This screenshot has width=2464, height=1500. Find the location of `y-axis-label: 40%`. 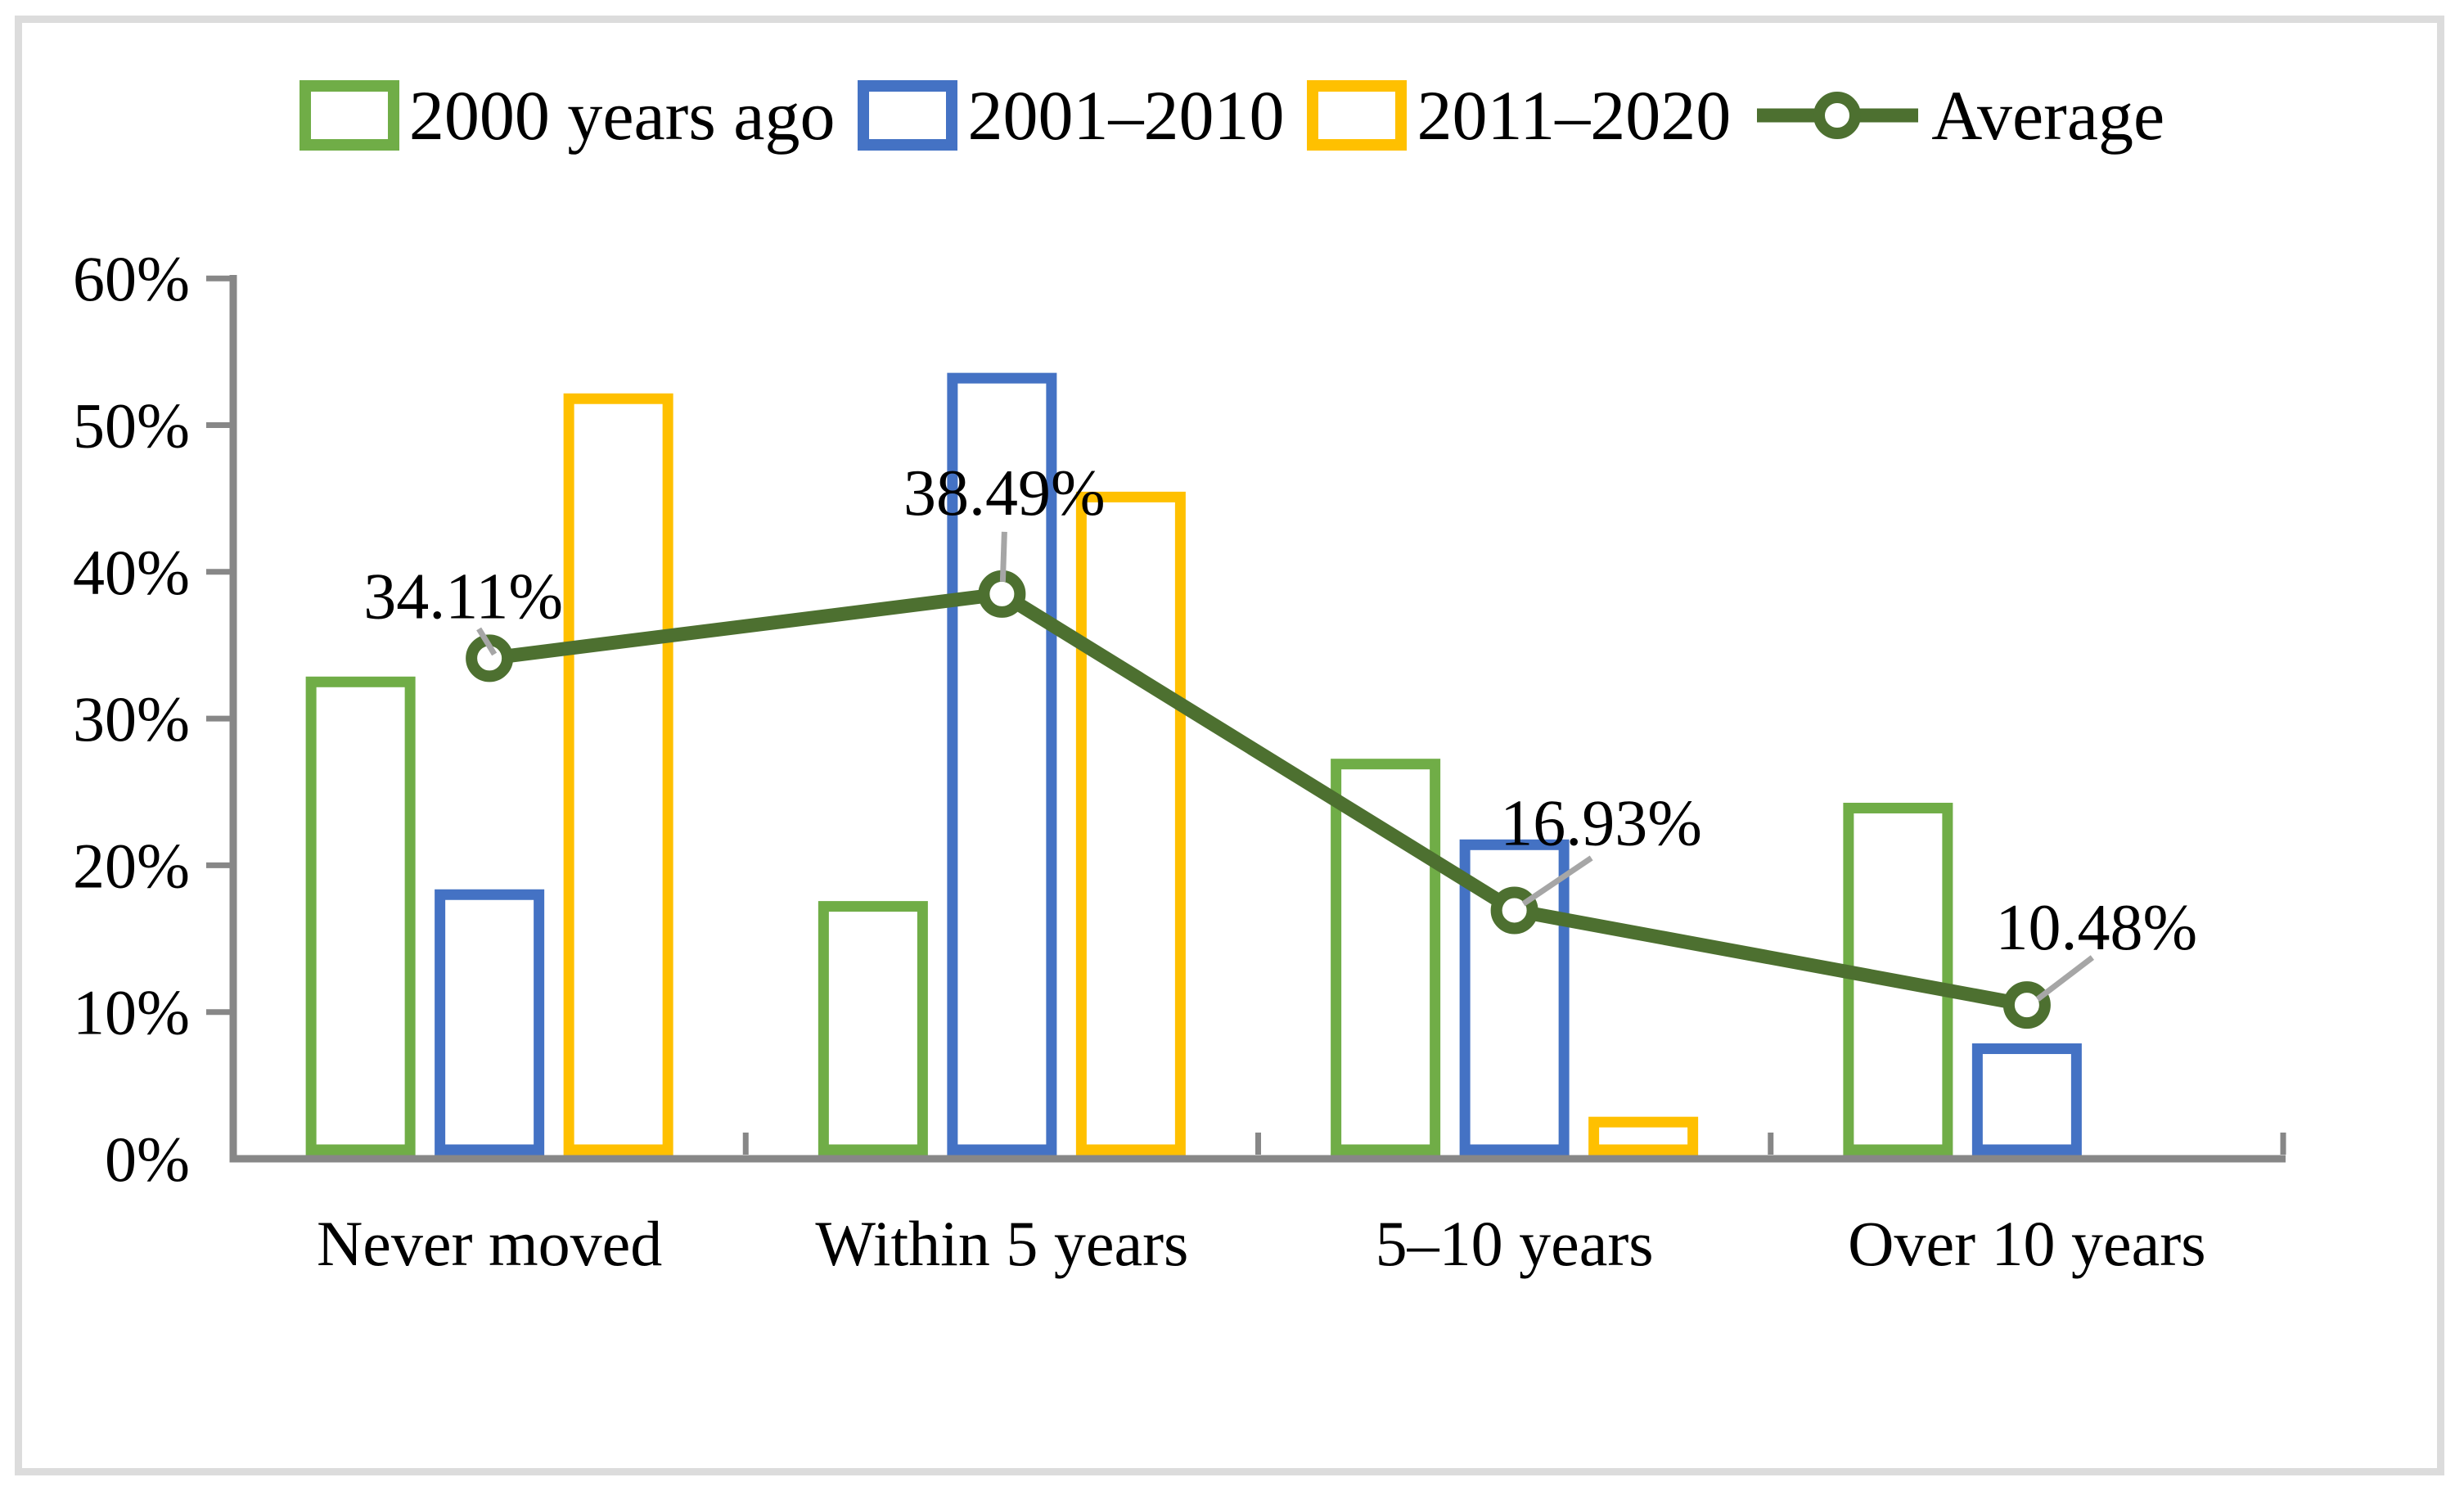

y-axis-label: 40% is located at coordinates (131, 572).